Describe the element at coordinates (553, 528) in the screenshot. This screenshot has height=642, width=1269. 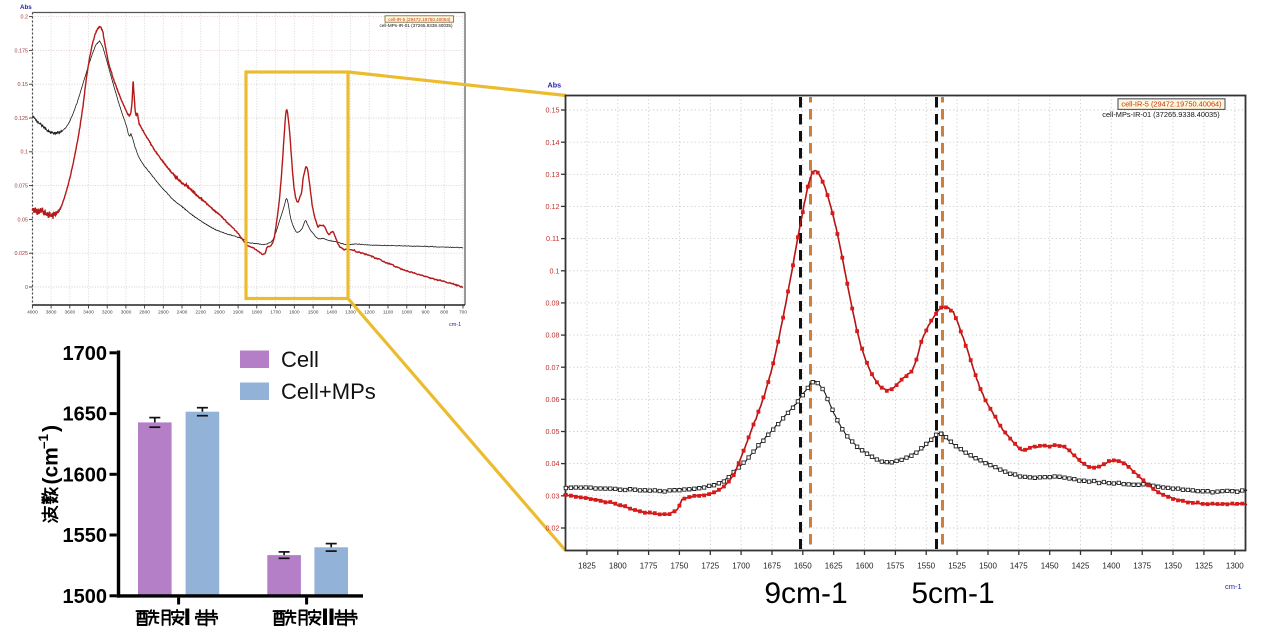
I see `svg-text: 0.02` at that location.